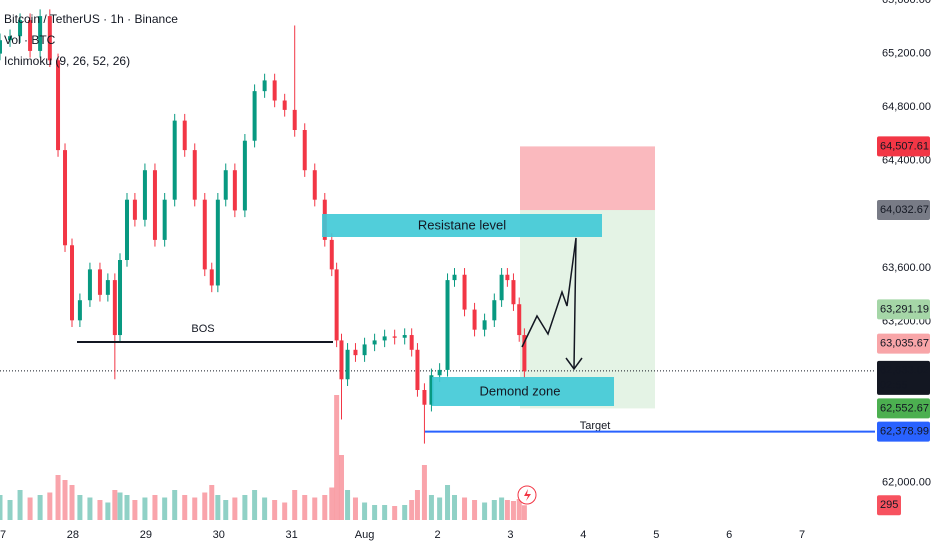 This screenshot has height=550, width=932. I want to click on x-tick-label: 27, so click(3, 535).